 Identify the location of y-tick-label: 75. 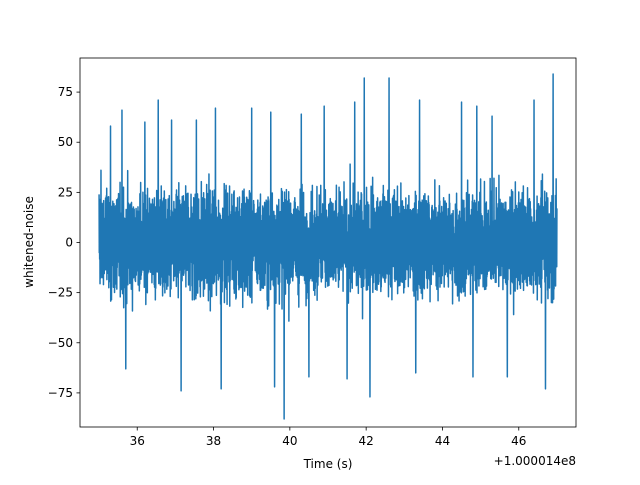
(65, 92).